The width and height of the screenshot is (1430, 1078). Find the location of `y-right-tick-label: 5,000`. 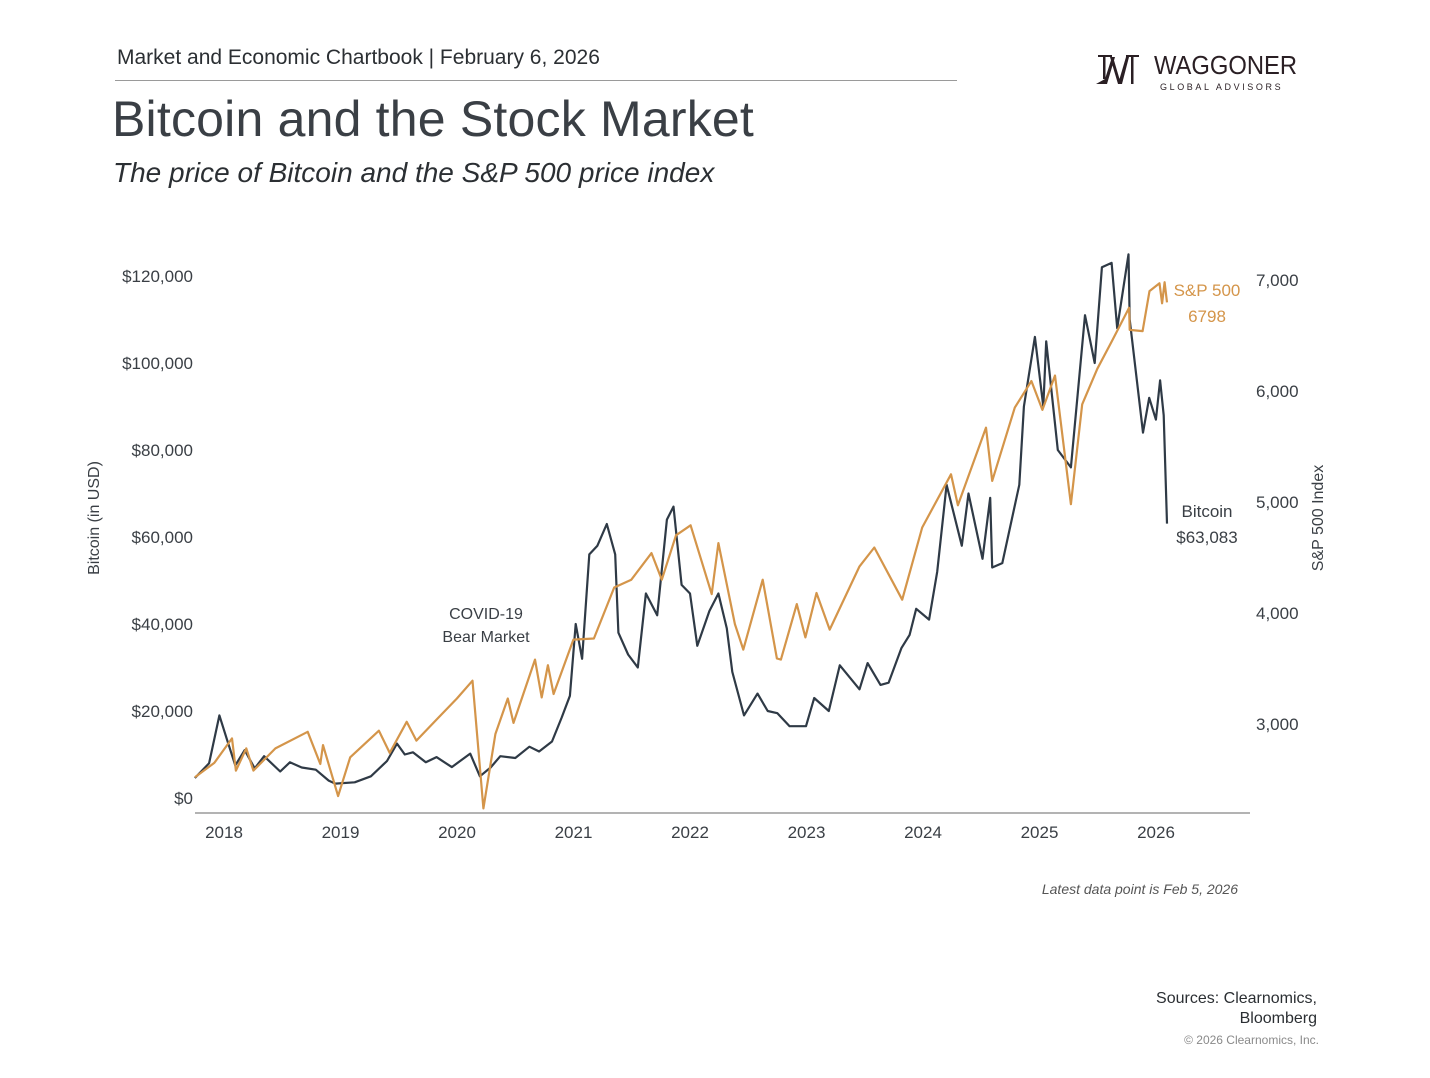

y-right-tick-label: 5,000 is located at coordinates (1277, 502).